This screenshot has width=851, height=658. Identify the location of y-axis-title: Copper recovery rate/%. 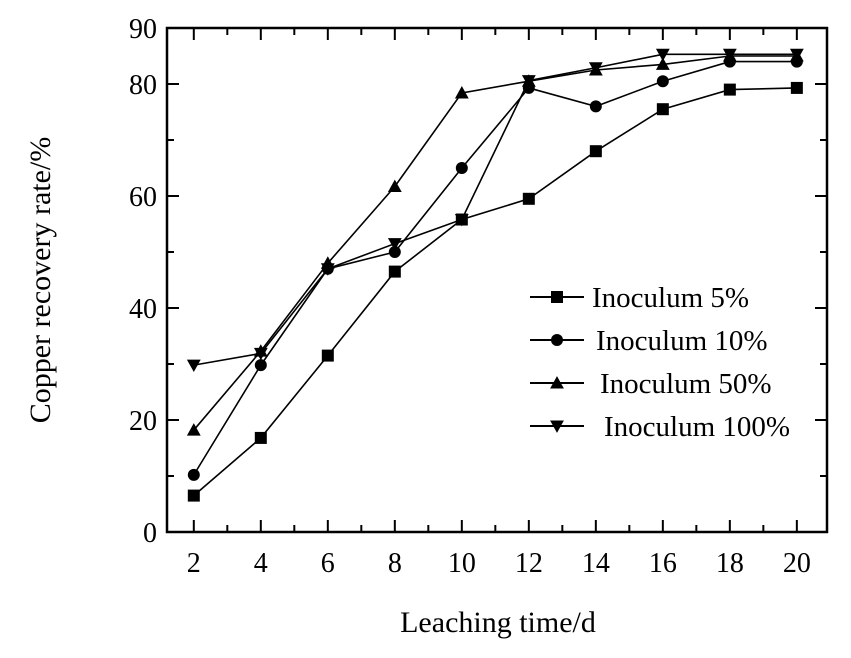
(40, 280).